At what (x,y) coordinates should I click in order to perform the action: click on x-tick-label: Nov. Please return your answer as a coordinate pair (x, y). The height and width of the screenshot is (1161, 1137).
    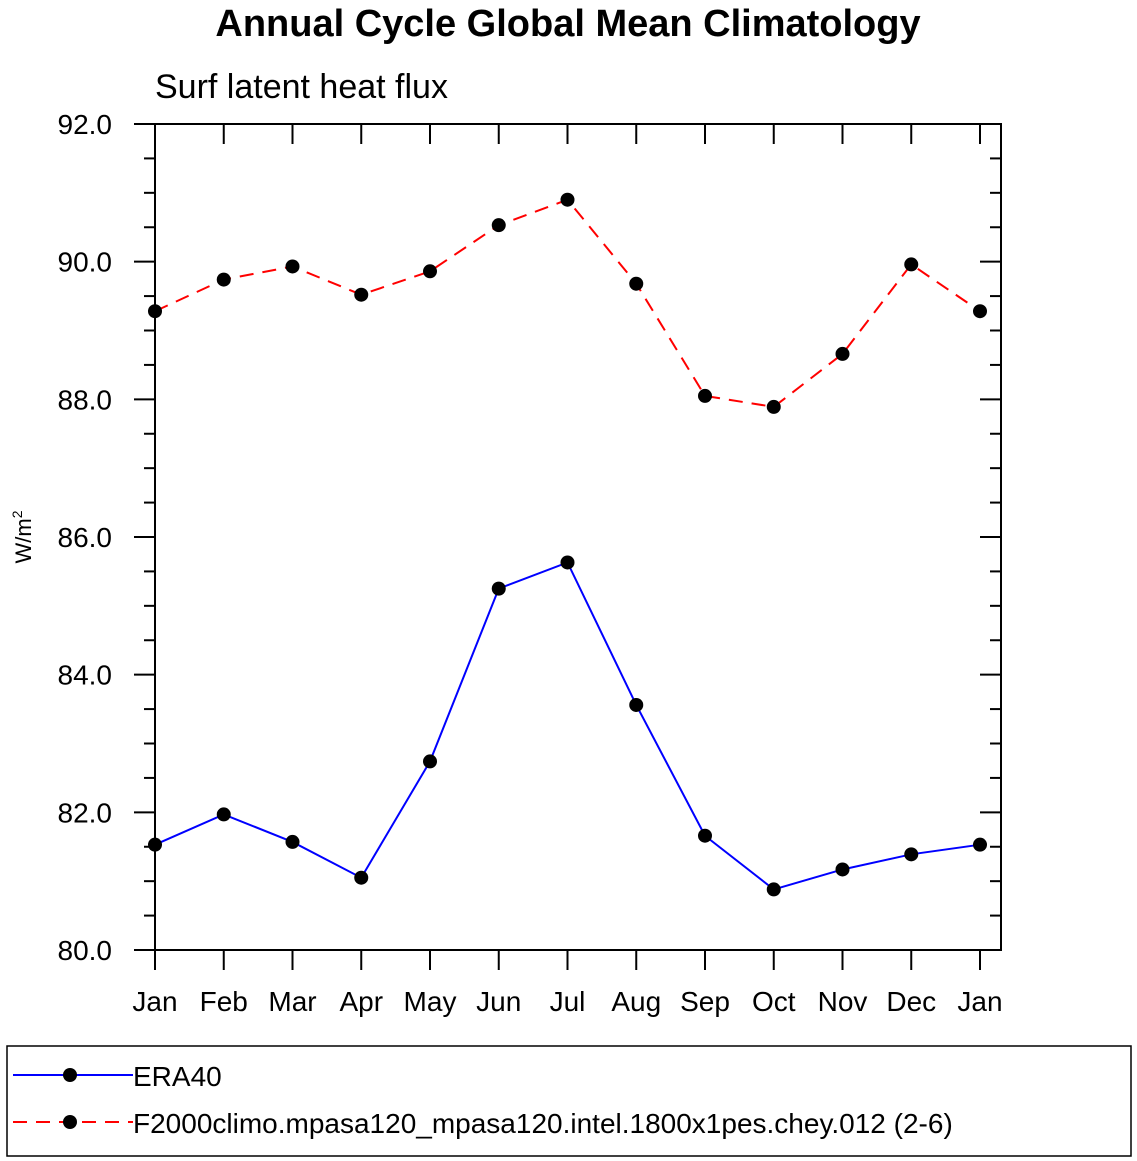
    Looking at the image, I should click on (843, 1001).